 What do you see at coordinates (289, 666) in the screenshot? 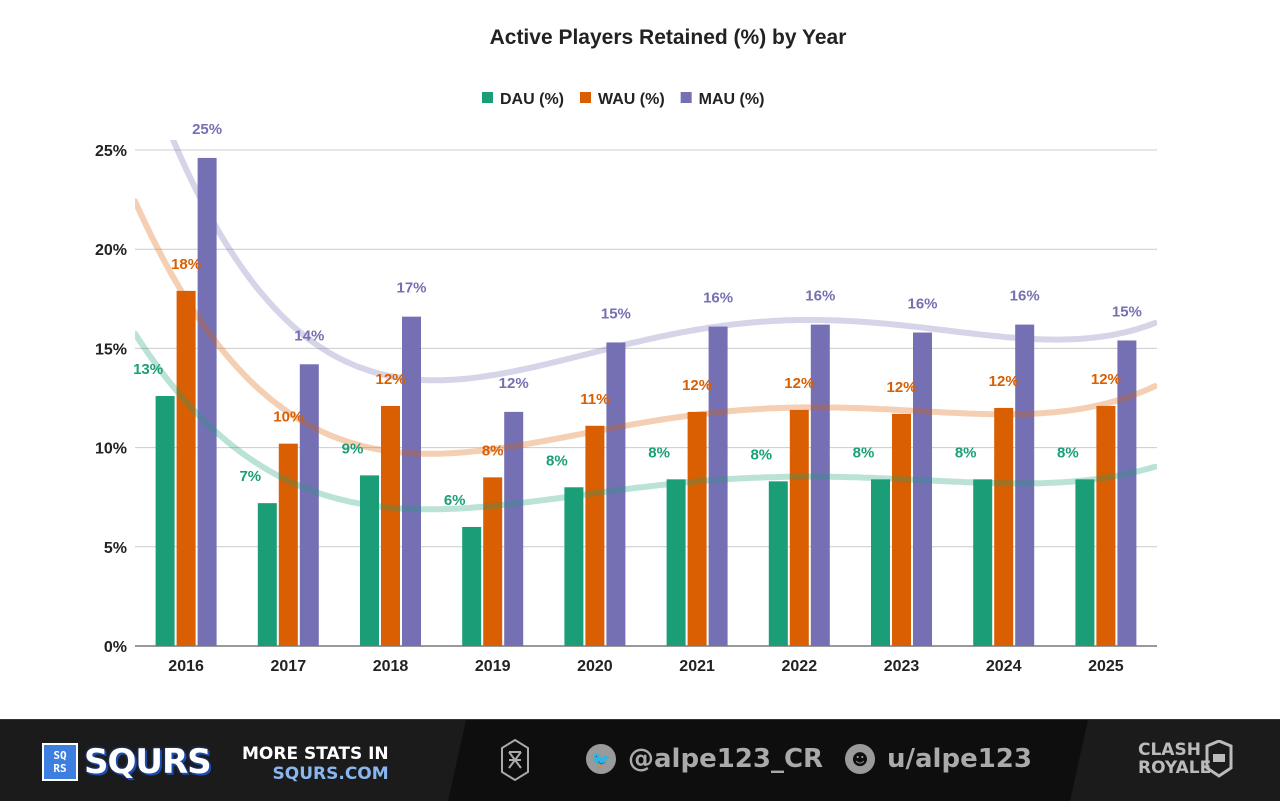
I see `x-tick-label: 2017` at bounding box center [289, 666].